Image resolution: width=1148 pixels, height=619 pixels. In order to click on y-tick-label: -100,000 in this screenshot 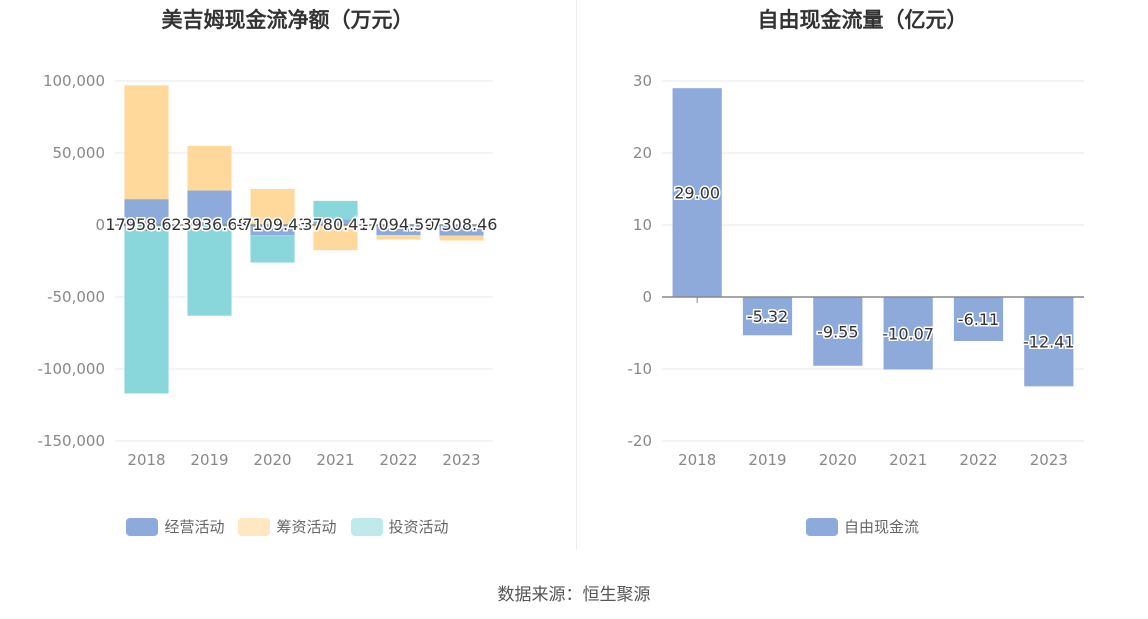, I will do `click(71, 369)`.